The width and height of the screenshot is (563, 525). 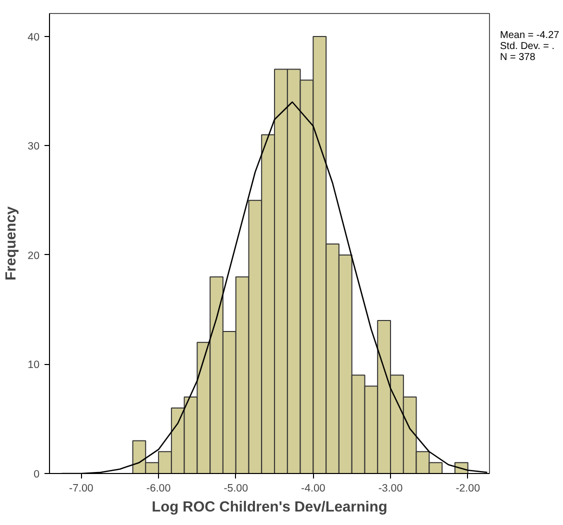 What do you see at coordinates (81, 488) in the screenshot?
I see `x-tick-label: -7.00` at bounding box center [81, 488].